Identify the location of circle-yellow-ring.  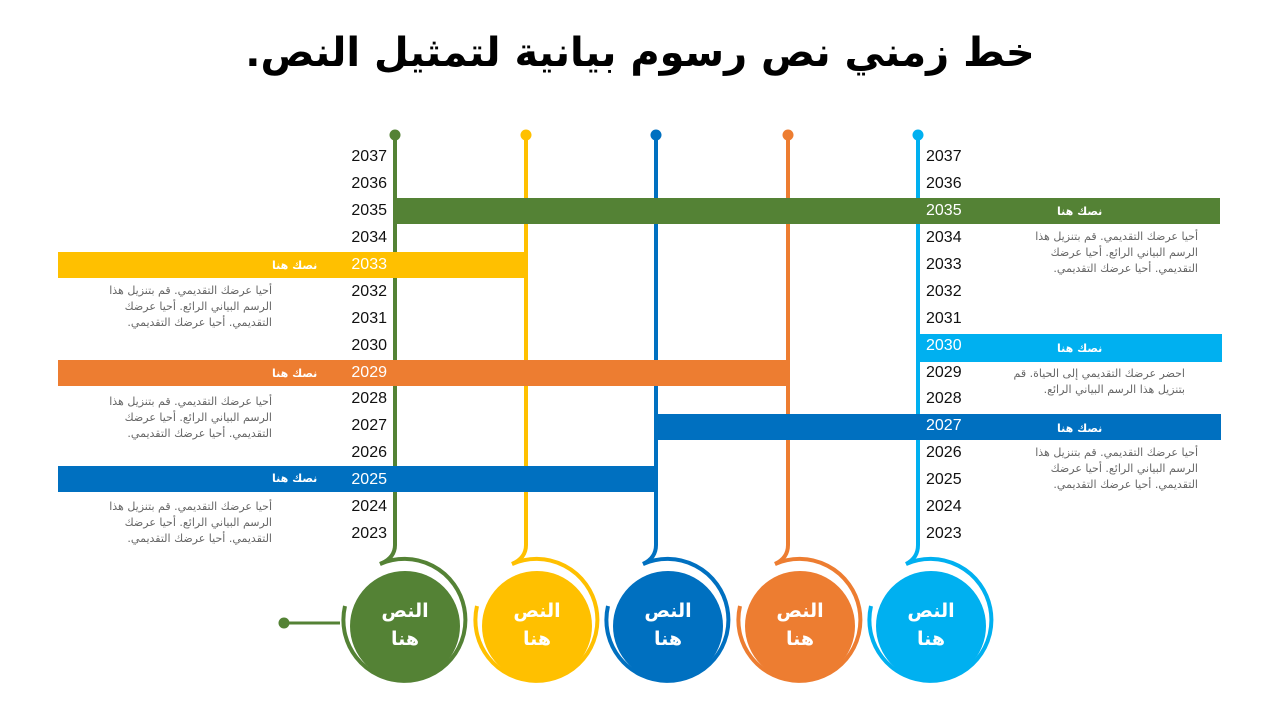
(536, 619).